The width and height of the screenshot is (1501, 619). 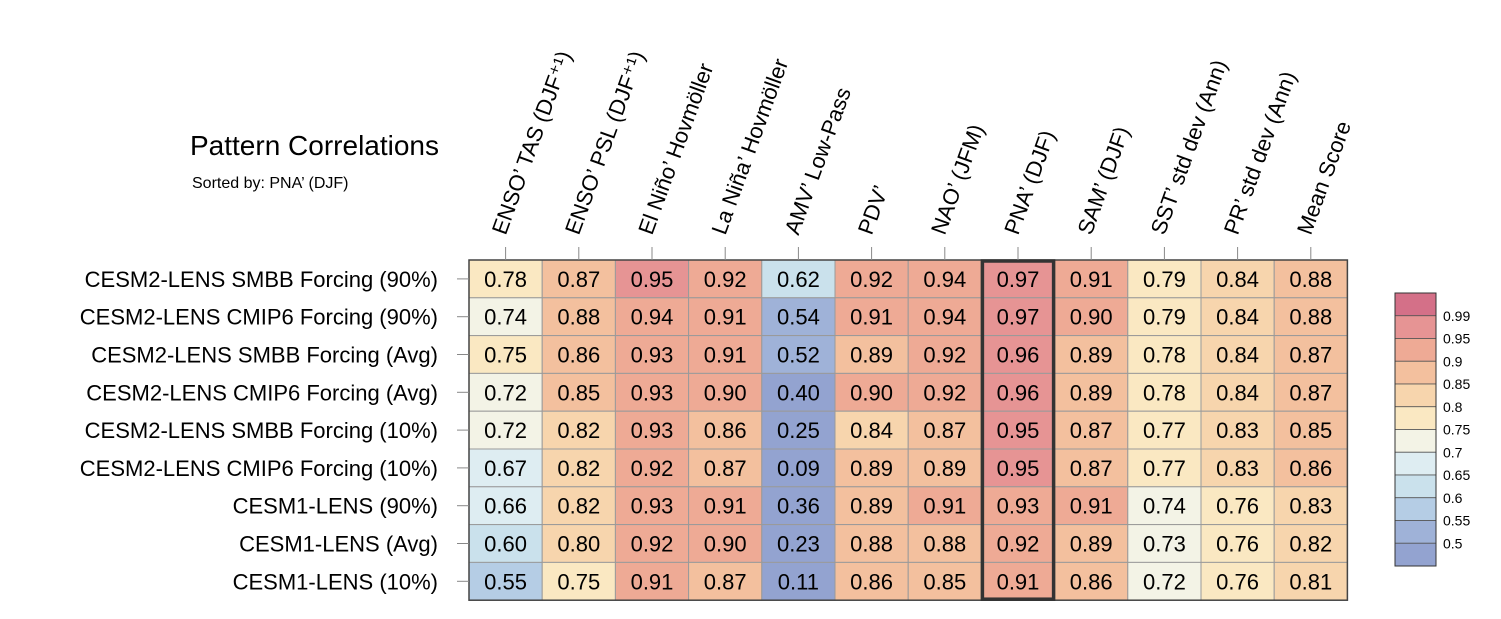 I want to click on colorbar-tick-label: 0.7, so click(x=1453, y=452).